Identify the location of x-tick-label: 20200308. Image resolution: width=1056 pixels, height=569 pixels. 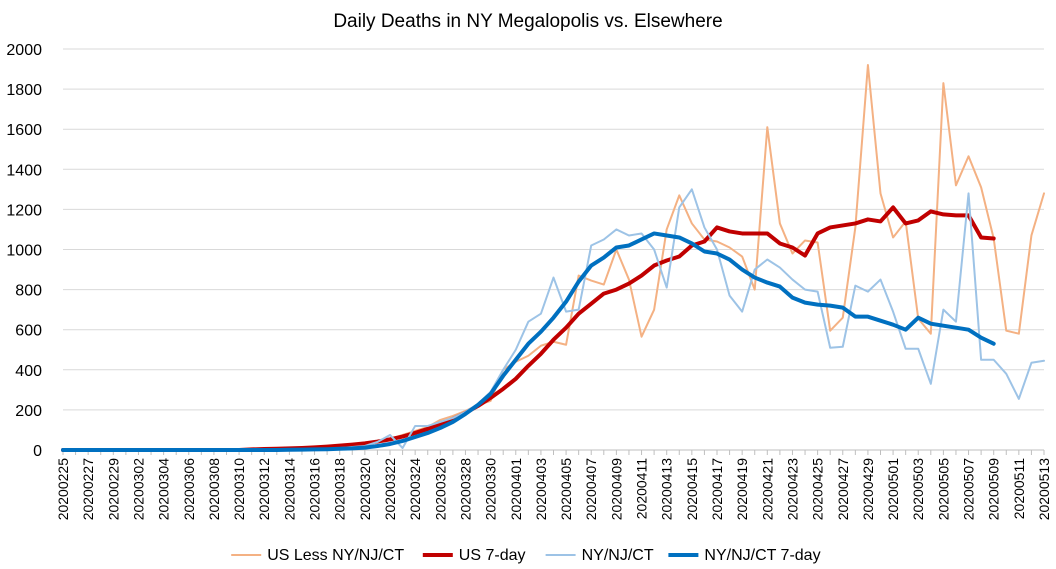
(214, 489).